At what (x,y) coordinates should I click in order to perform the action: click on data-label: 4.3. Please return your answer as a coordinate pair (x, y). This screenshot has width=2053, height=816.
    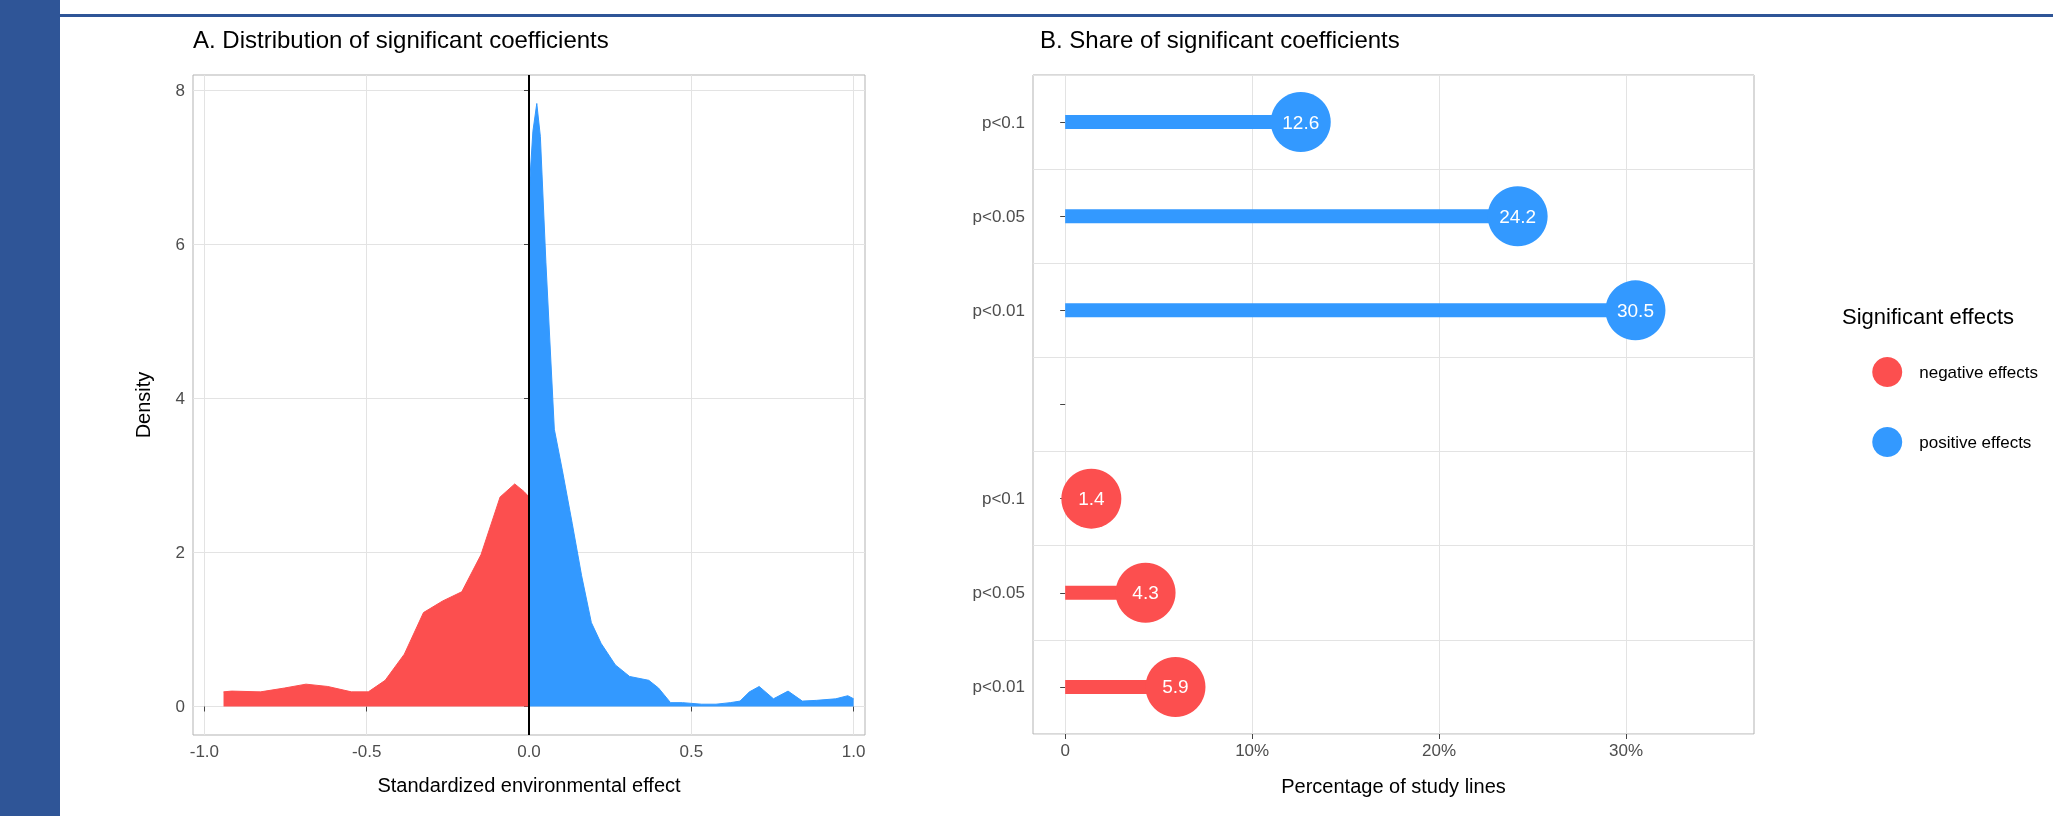
    Looking at the image, I should click on (1145, 593).